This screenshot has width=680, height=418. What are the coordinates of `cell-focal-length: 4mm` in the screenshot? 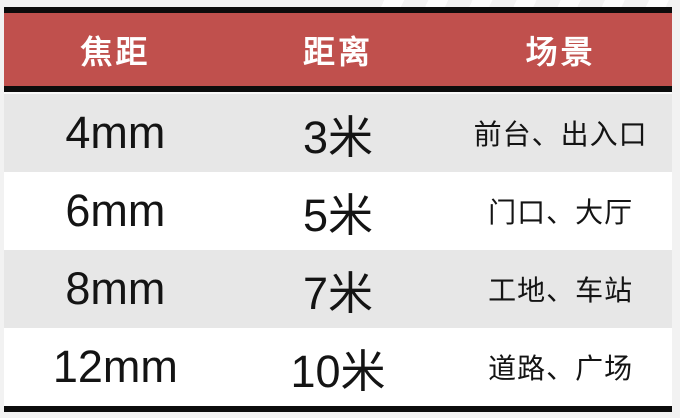 It's located at (115, 132).